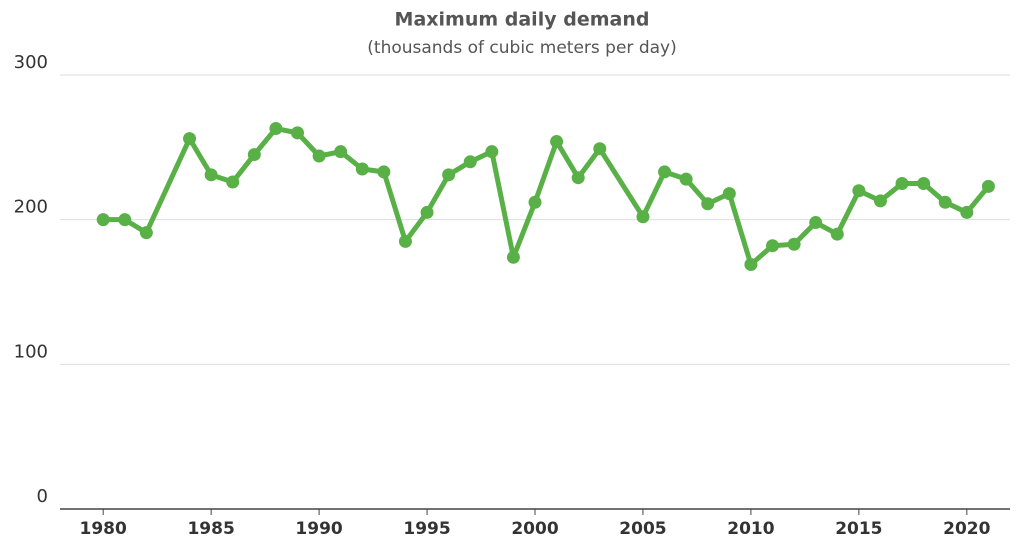 Image resolution: width=1020 pixels, height=541 pixels. I want to click on x-tick-label: 2010, so click(750, 529).